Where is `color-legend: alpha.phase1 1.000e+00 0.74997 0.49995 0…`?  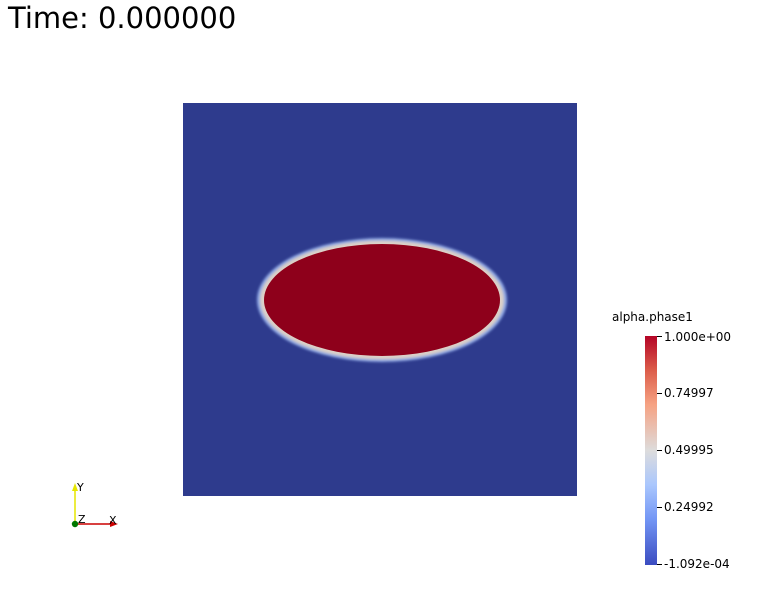
color-legend: alpha.phase1 1.000e+00 0.74997 0.49995 0… is located at coordinates (680, 445).